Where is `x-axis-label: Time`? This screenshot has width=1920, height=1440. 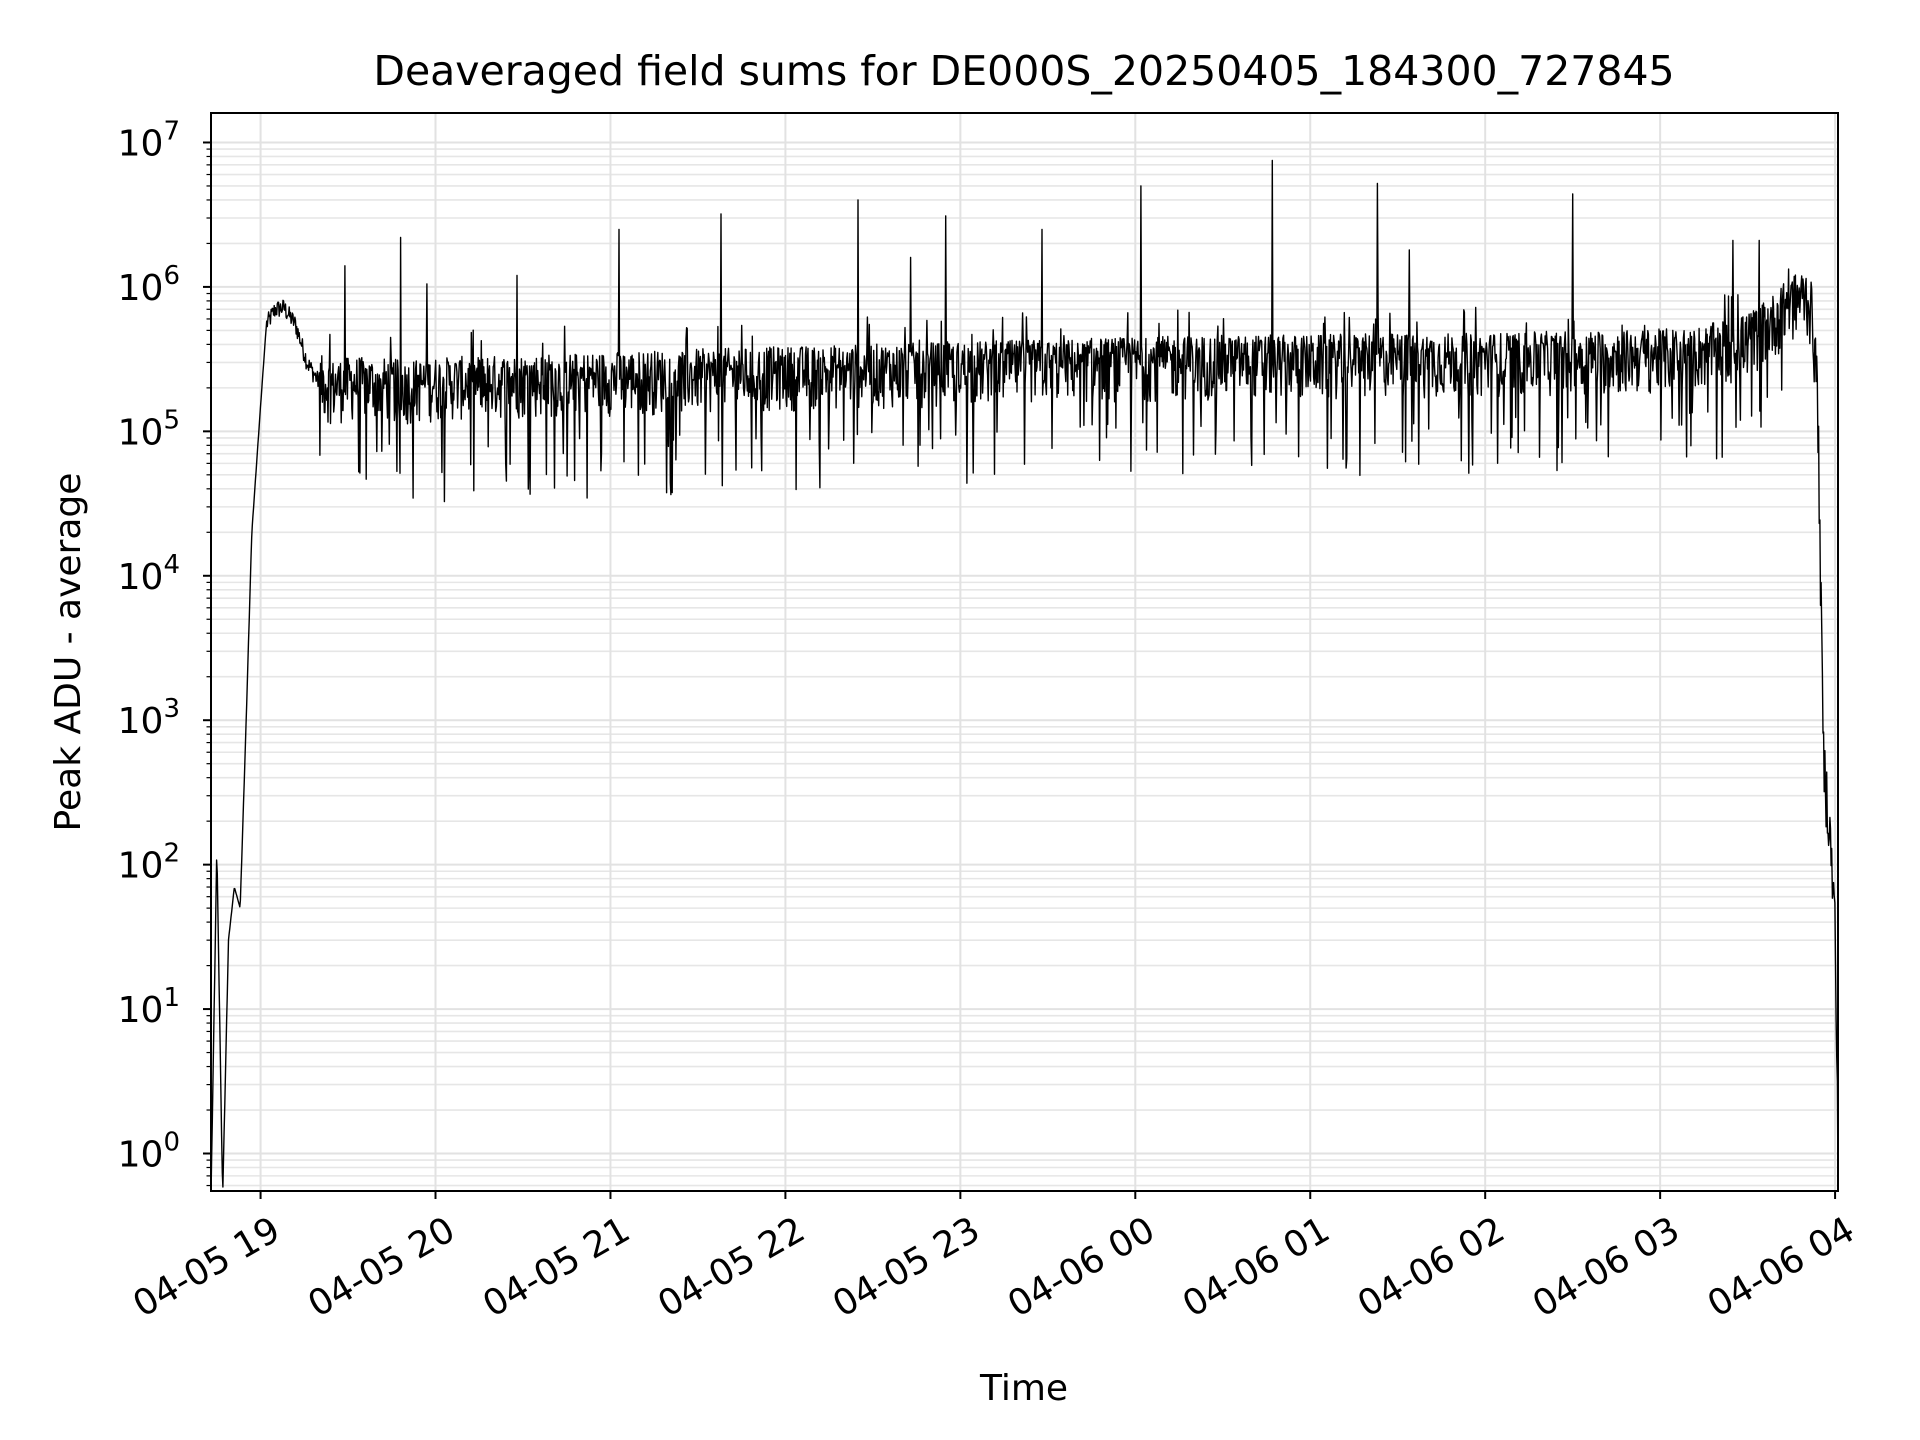
x-axis-label: Time is located at coordinates (1023, 1388).